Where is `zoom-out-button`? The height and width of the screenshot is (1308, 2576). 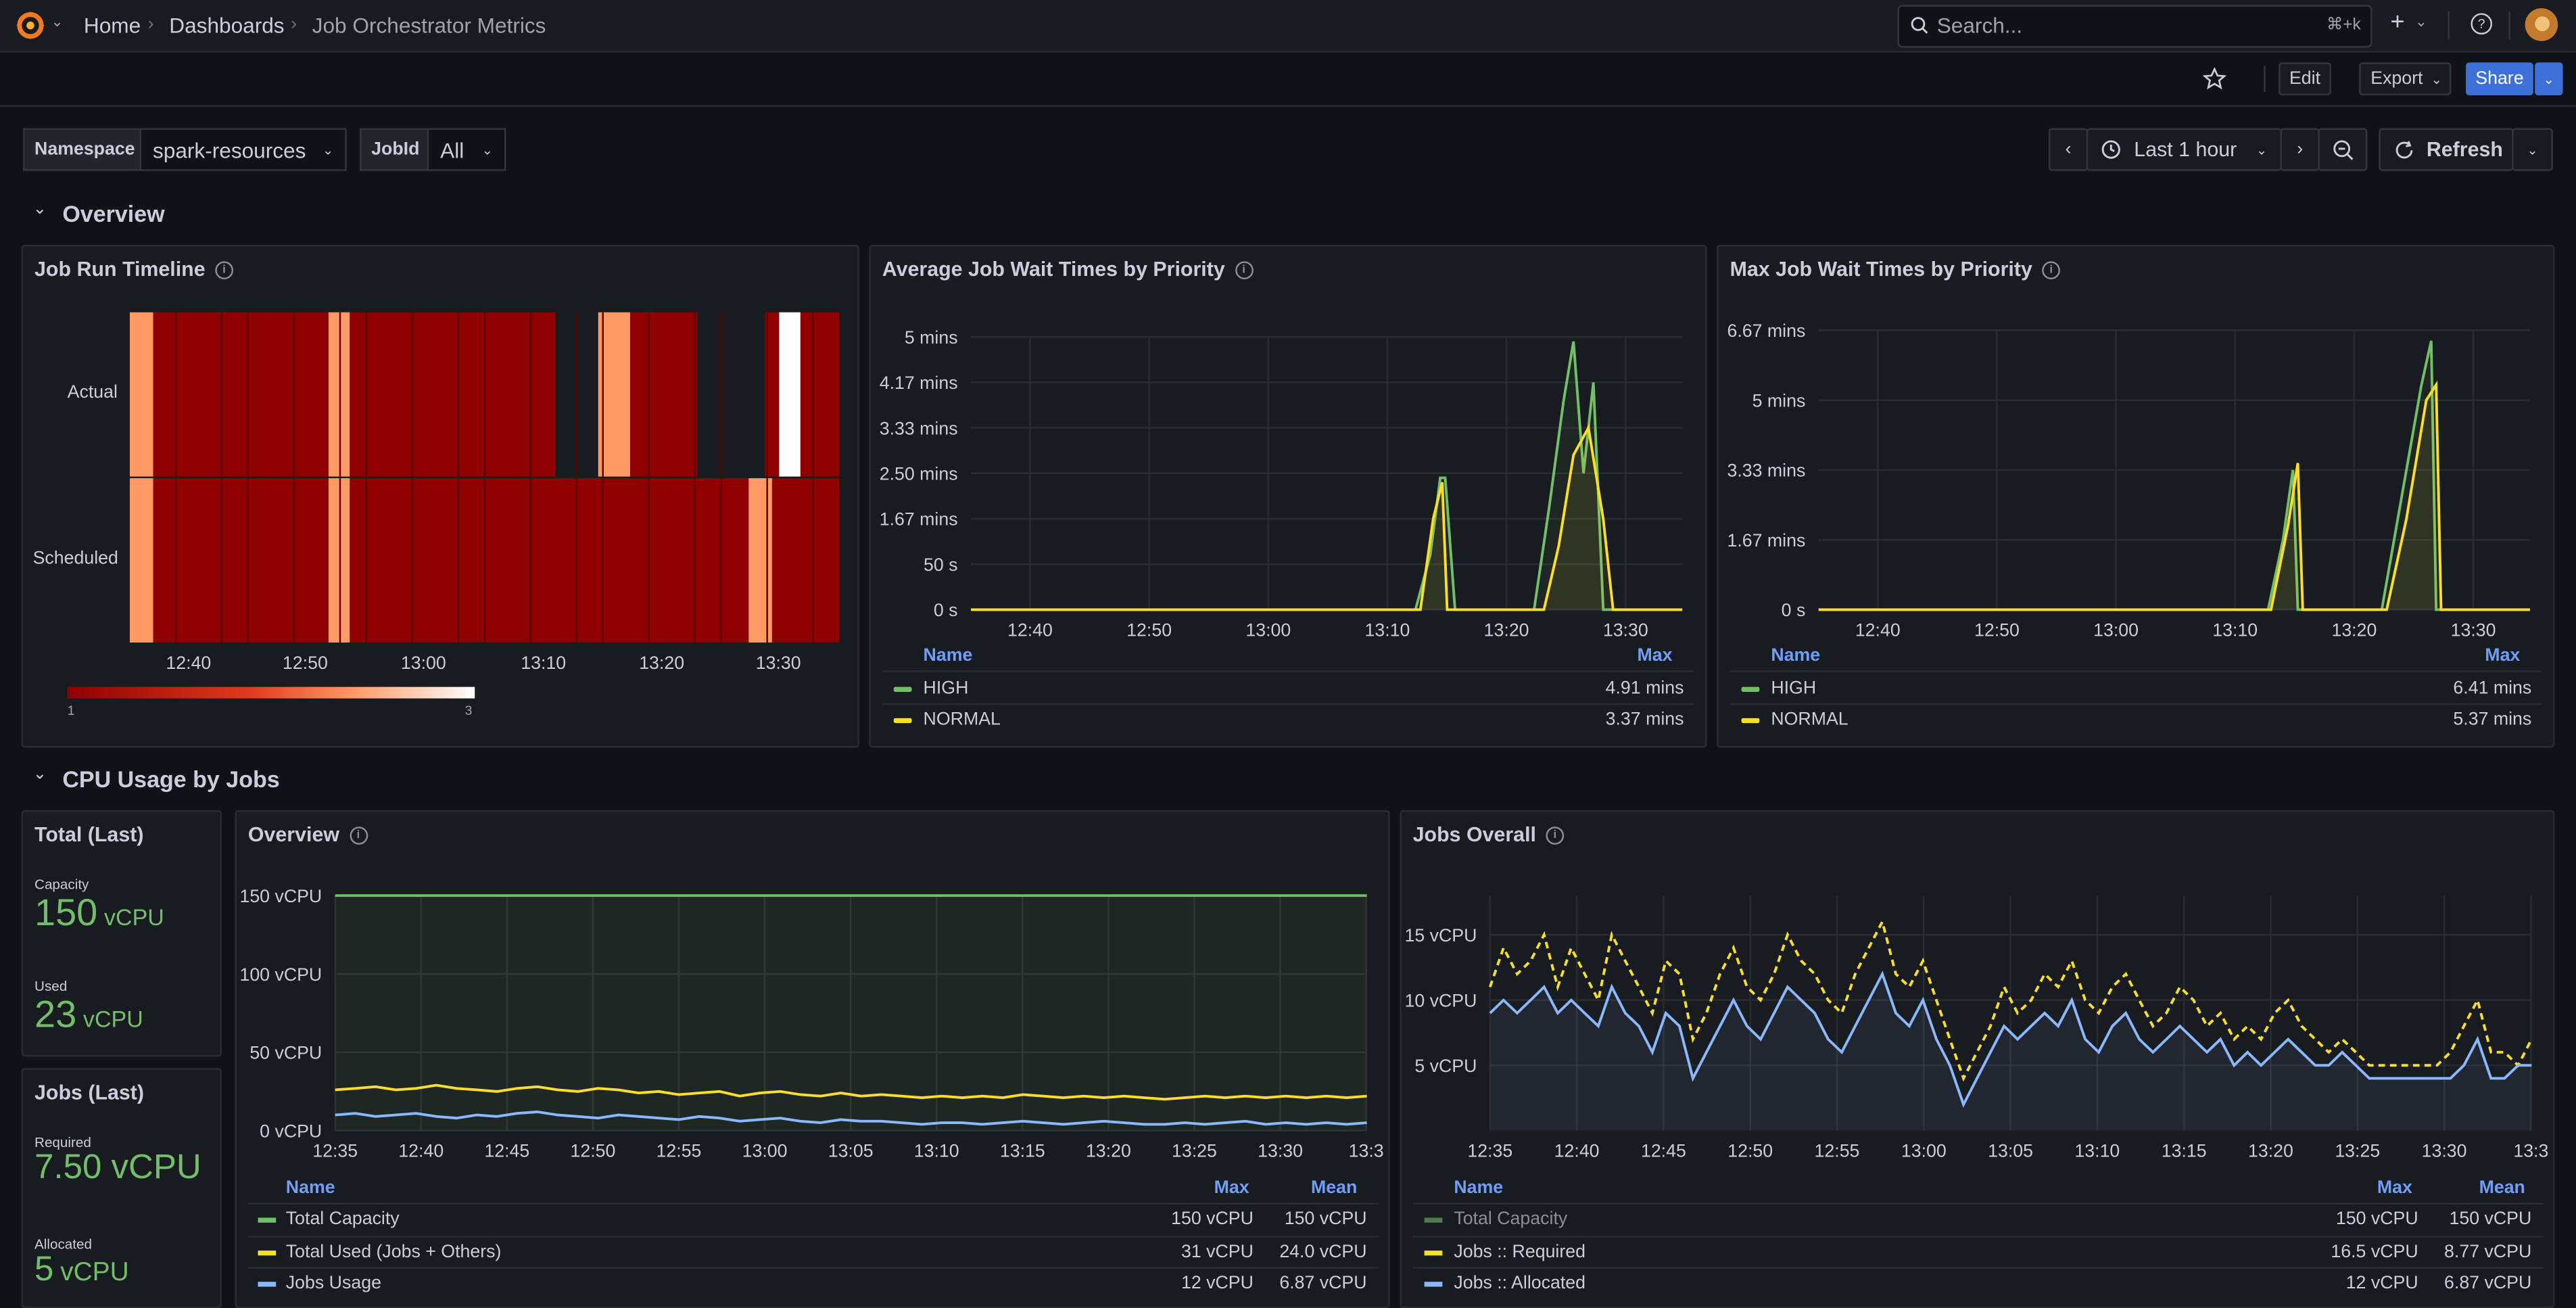 zoom-out-button is located at coordinates (2343, 149).